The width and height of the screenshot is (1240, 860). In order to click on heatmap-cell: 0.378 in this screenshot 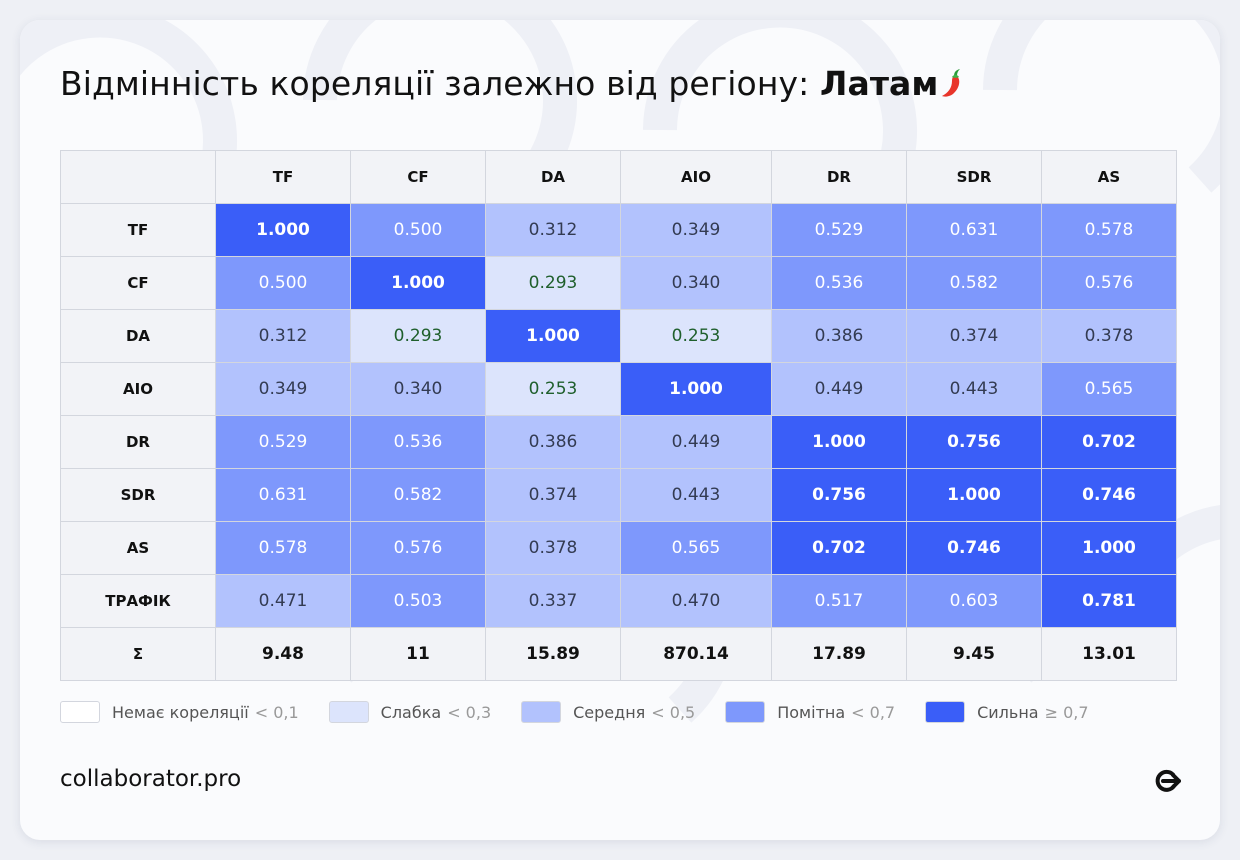, I will do `click(1109, 336)`.